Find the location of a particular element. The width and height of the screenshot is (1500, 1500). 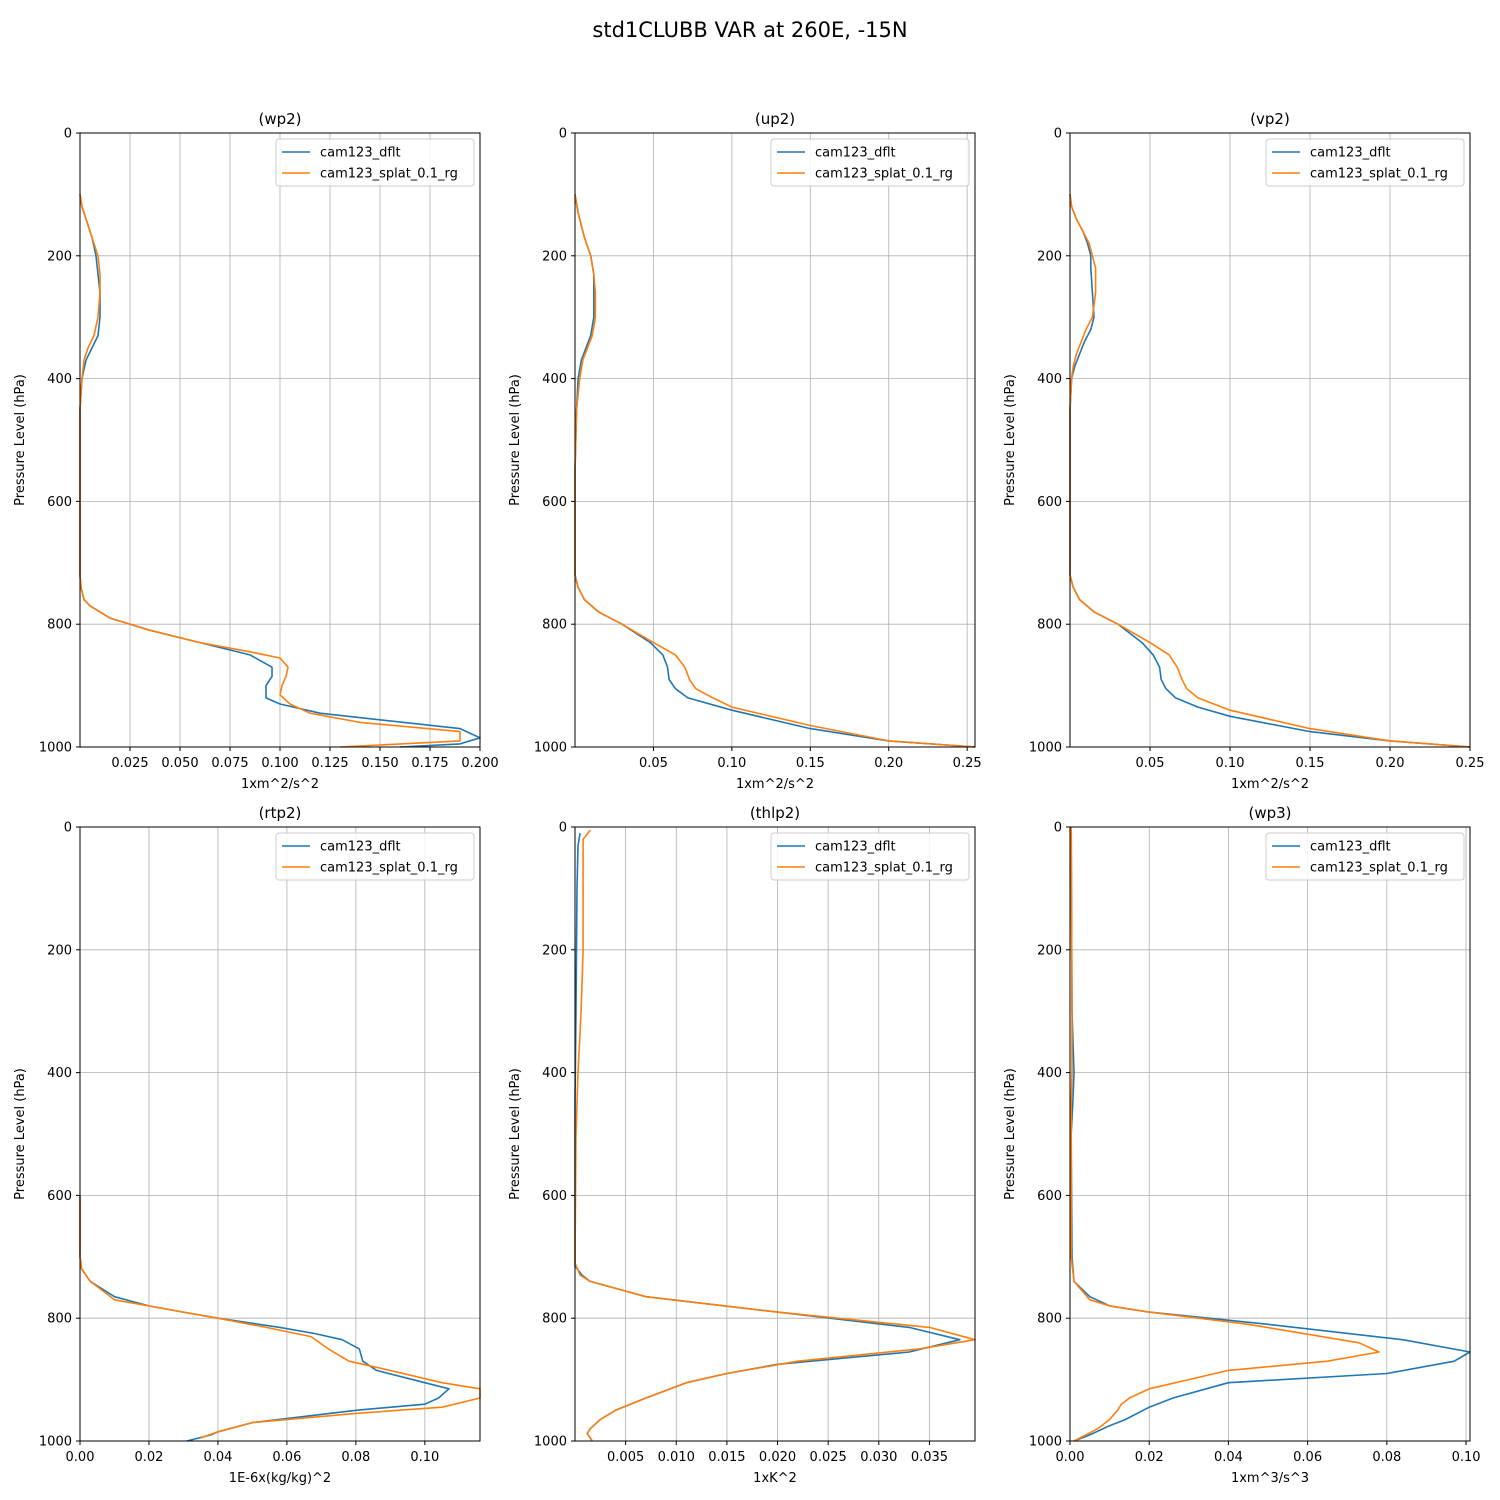

series-line-cam123_dflt is located at coordinates (264, 1318).